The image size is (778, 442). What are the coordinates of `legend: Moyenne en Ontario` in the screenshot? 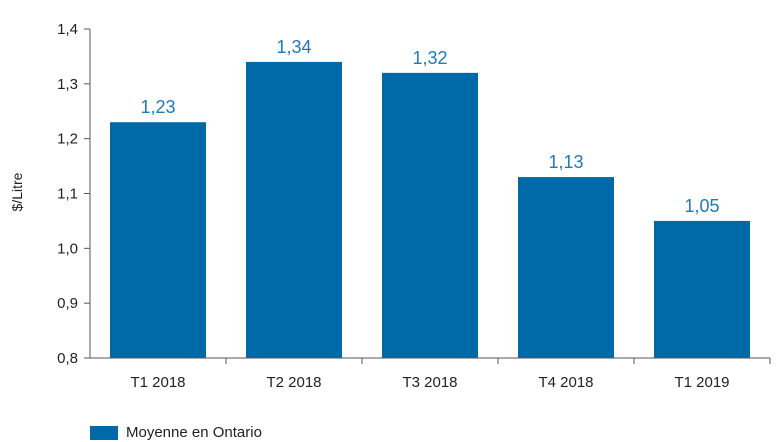 It's located at (176, 432).